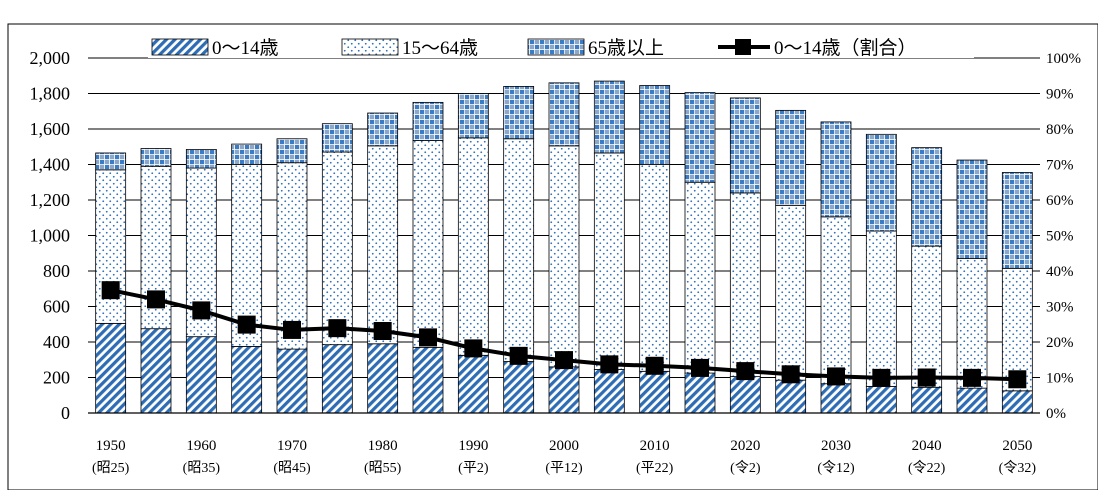 This screenshot has width=1098, height=490. I want to click on y-tick-label: 1,800, so click(50, 94).